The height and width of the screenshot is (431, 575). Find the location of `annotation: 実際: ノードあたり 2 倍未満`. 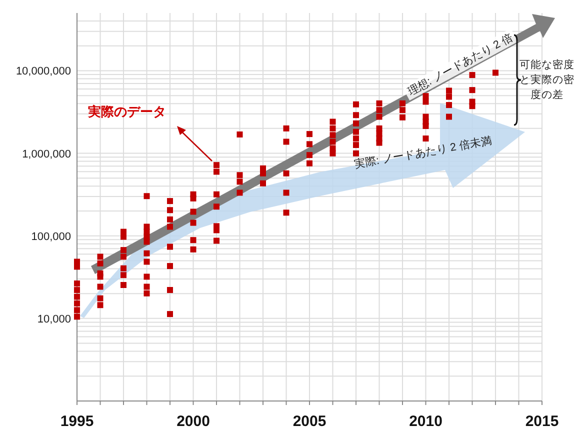

annotation: 実際: ノードあたり 2 倍未満 is located at coordinates (423, 152).